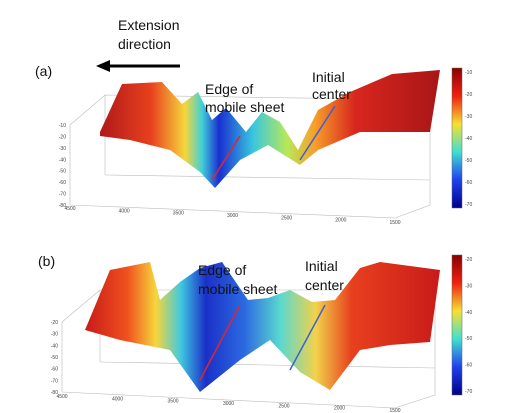 The image size is (520, 413). Describe the element at coordinates (103, 66) in the screenshot. I see `arrow-head` at that location.